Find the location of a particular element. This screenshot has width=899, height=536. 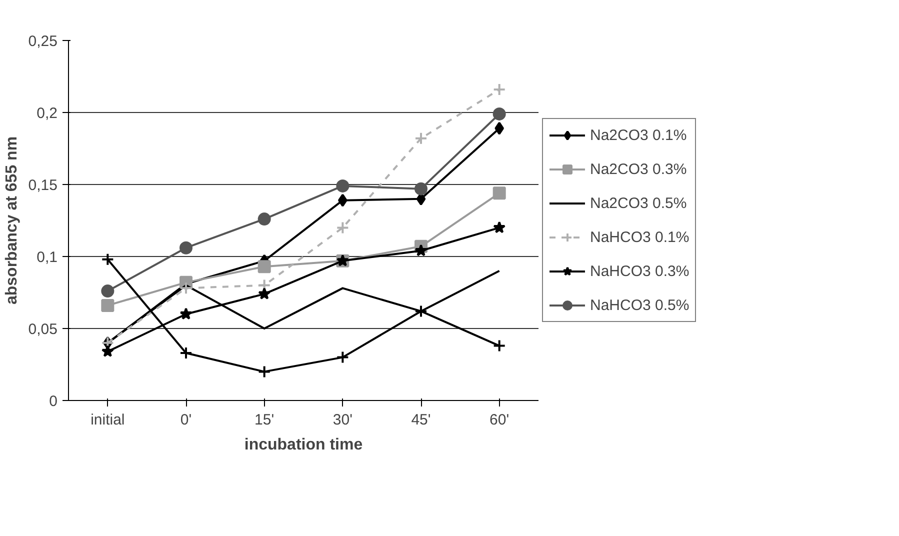

x-tick-label: 15' is located at coordinates (264, 420).